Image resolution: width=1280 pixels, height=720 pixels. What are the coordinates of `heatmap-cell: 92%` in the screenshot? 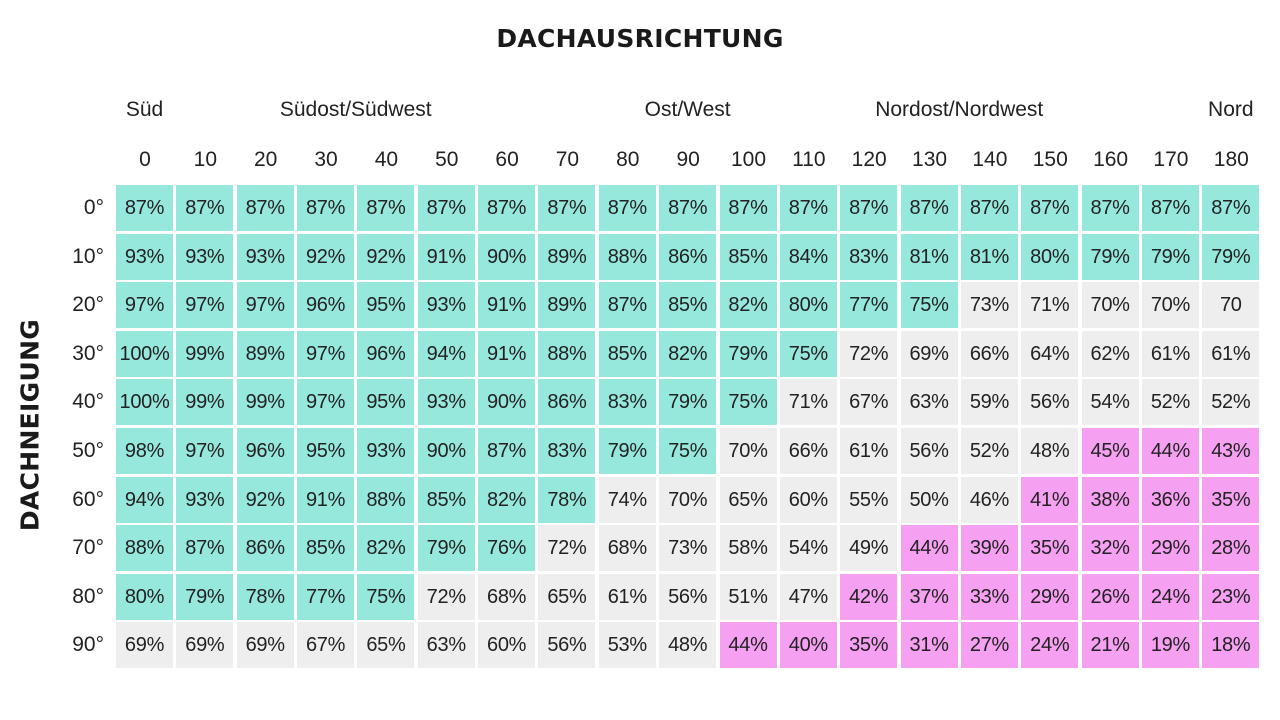 It's located at (386, 256).